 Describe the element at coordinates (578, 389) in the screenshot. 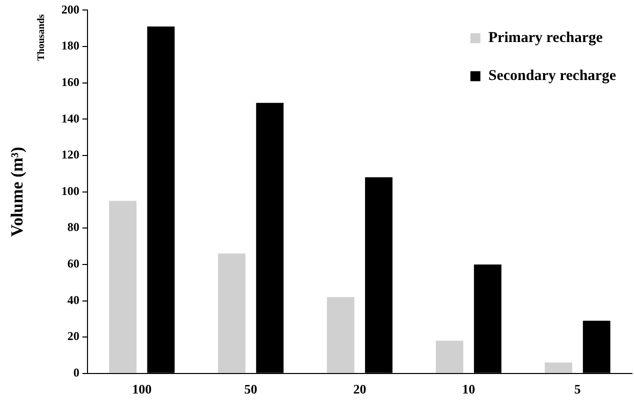

I see `x-tick-label: 5` at that location.